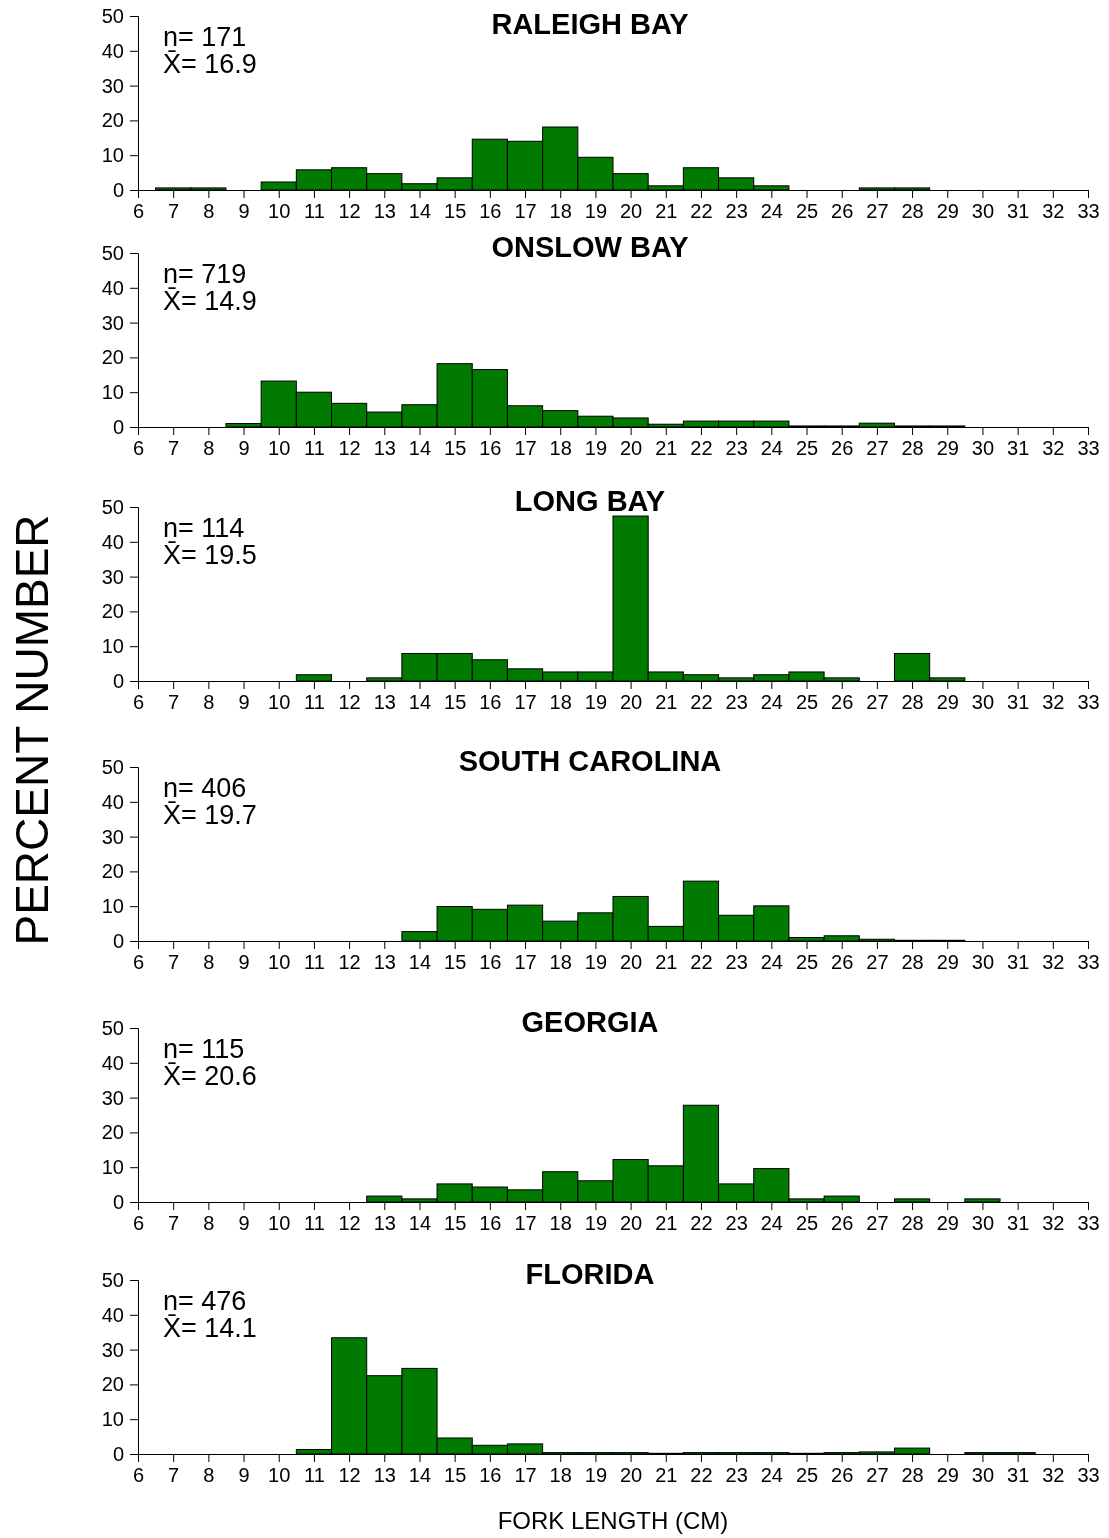 This screenshot has width=1109, height=1538. I want to click on x-tick-label: 9, so click(244, 448).